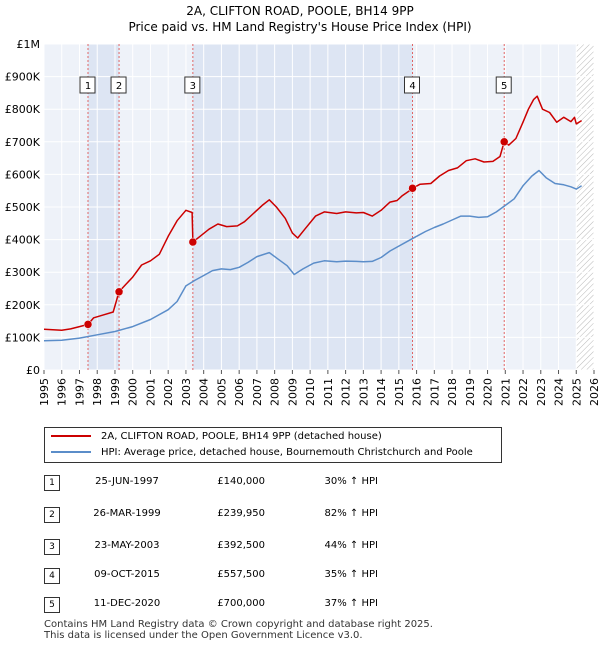 This screenshot has width=600, height=650. What do you see at coordinates (168, 392) in the screenshot?
I see `x-tick-label: 2002` at bounding box center [168, 392].